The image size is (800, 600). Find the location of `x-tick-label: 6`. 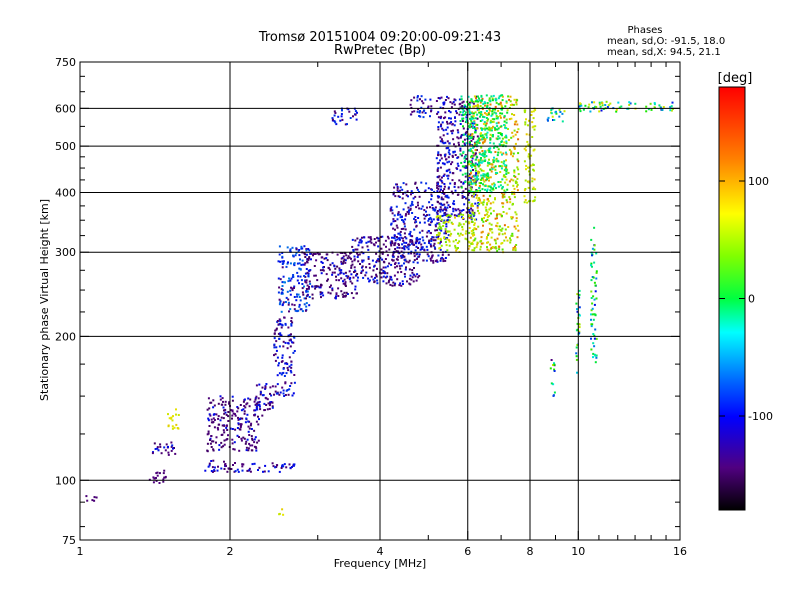

x-tick-label: 6 is located at coordinates (467, 551).